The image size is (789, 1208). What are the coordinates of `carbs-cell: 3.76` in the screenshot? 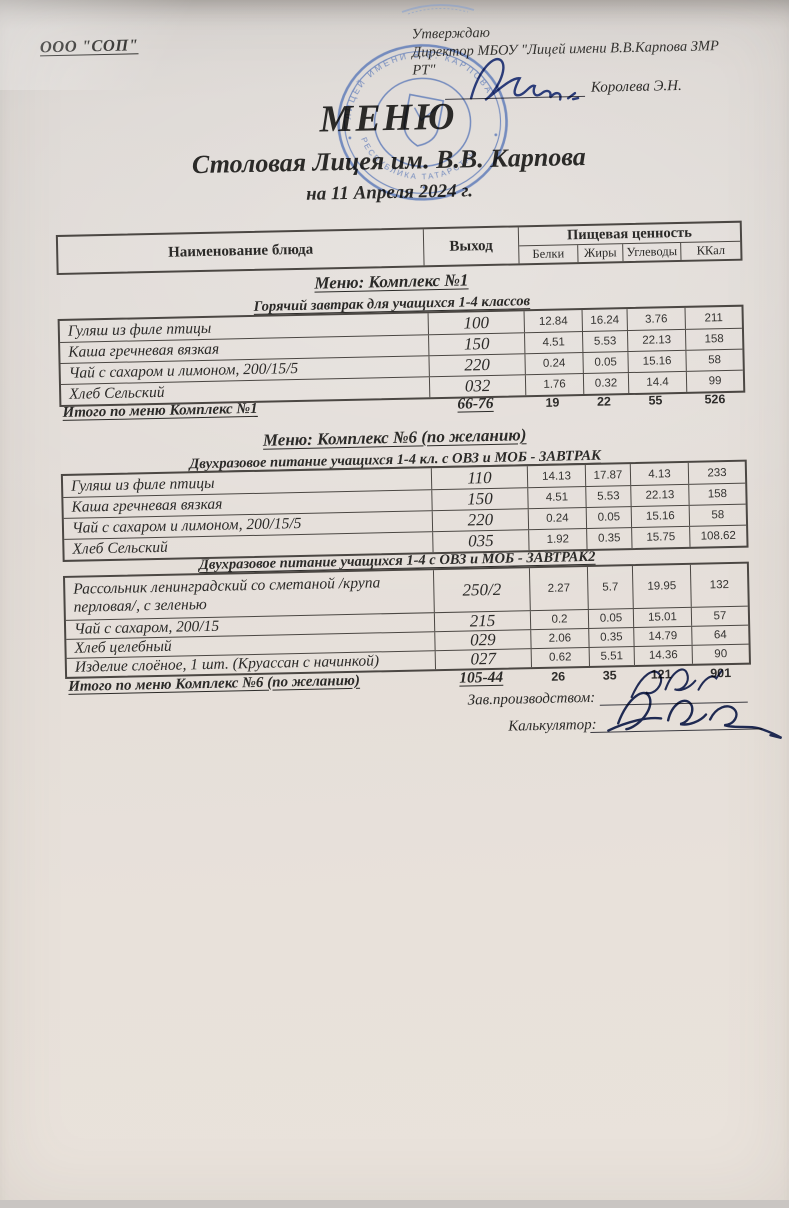 It's located at (655, 319).